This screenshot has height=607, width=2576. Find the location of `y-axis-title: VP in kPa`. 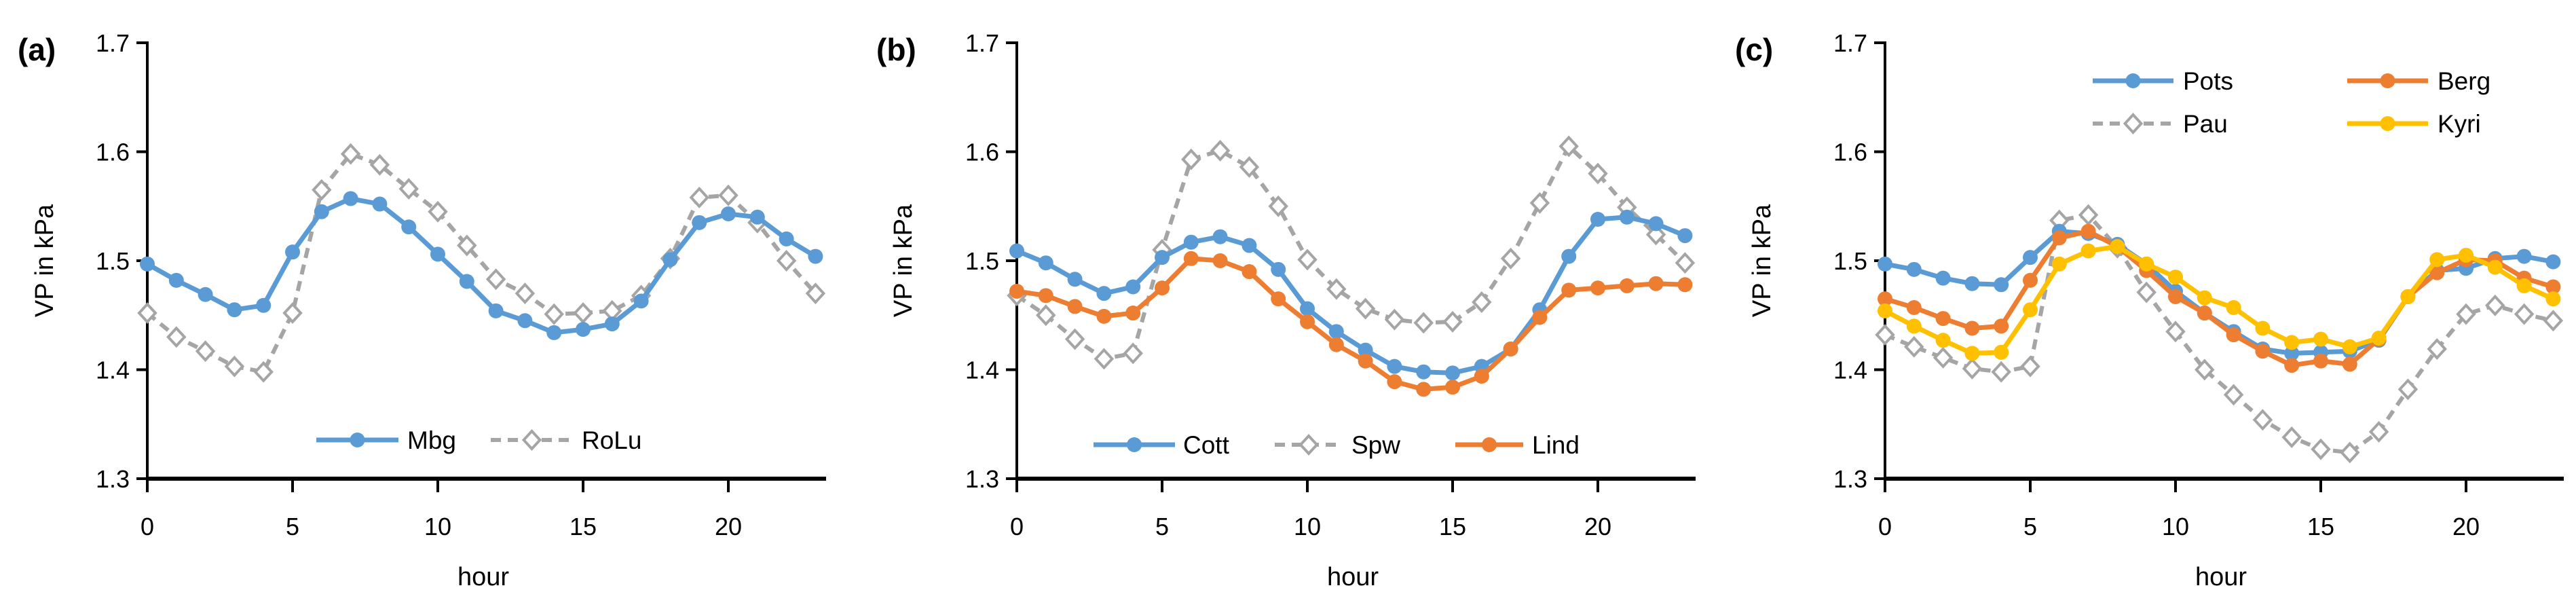

y-axis-title: VP in kPa is located at coordinates (45, 260).